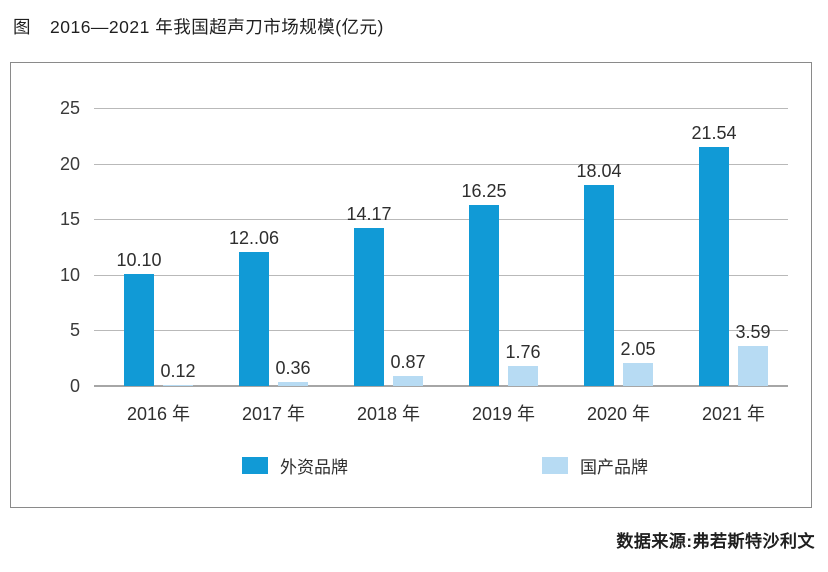 This screenshot has height=572, width=828. I want to click on bar-cell: 0.12, so click(178, 373).